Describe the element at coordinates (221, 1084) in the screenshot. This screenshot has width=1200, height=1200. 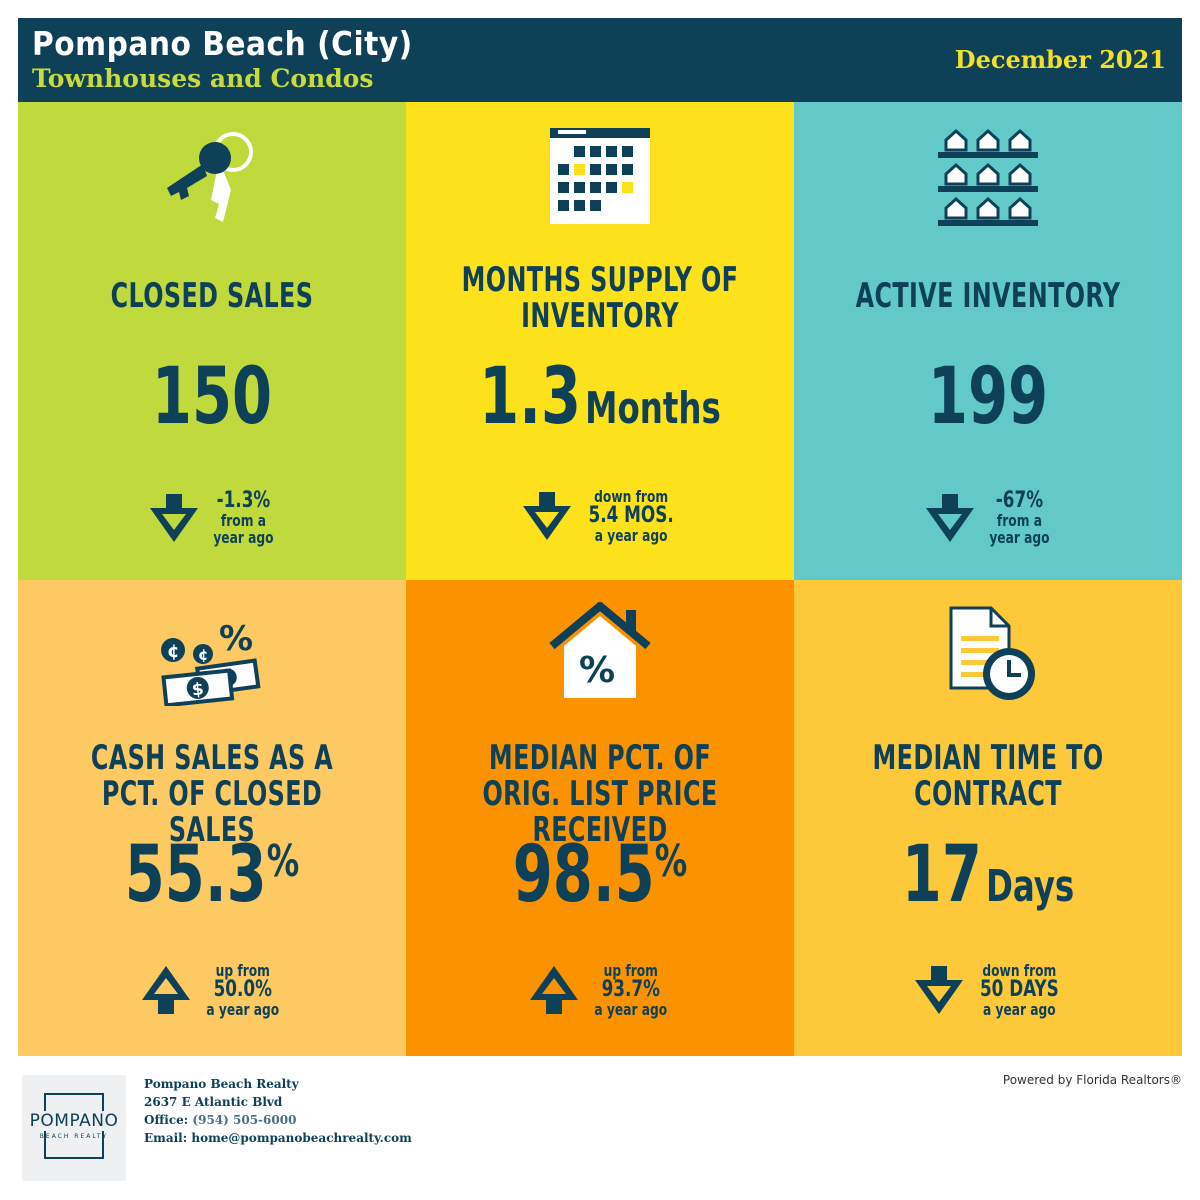
I see `company-name: Pompano Beach Realty` at that location.